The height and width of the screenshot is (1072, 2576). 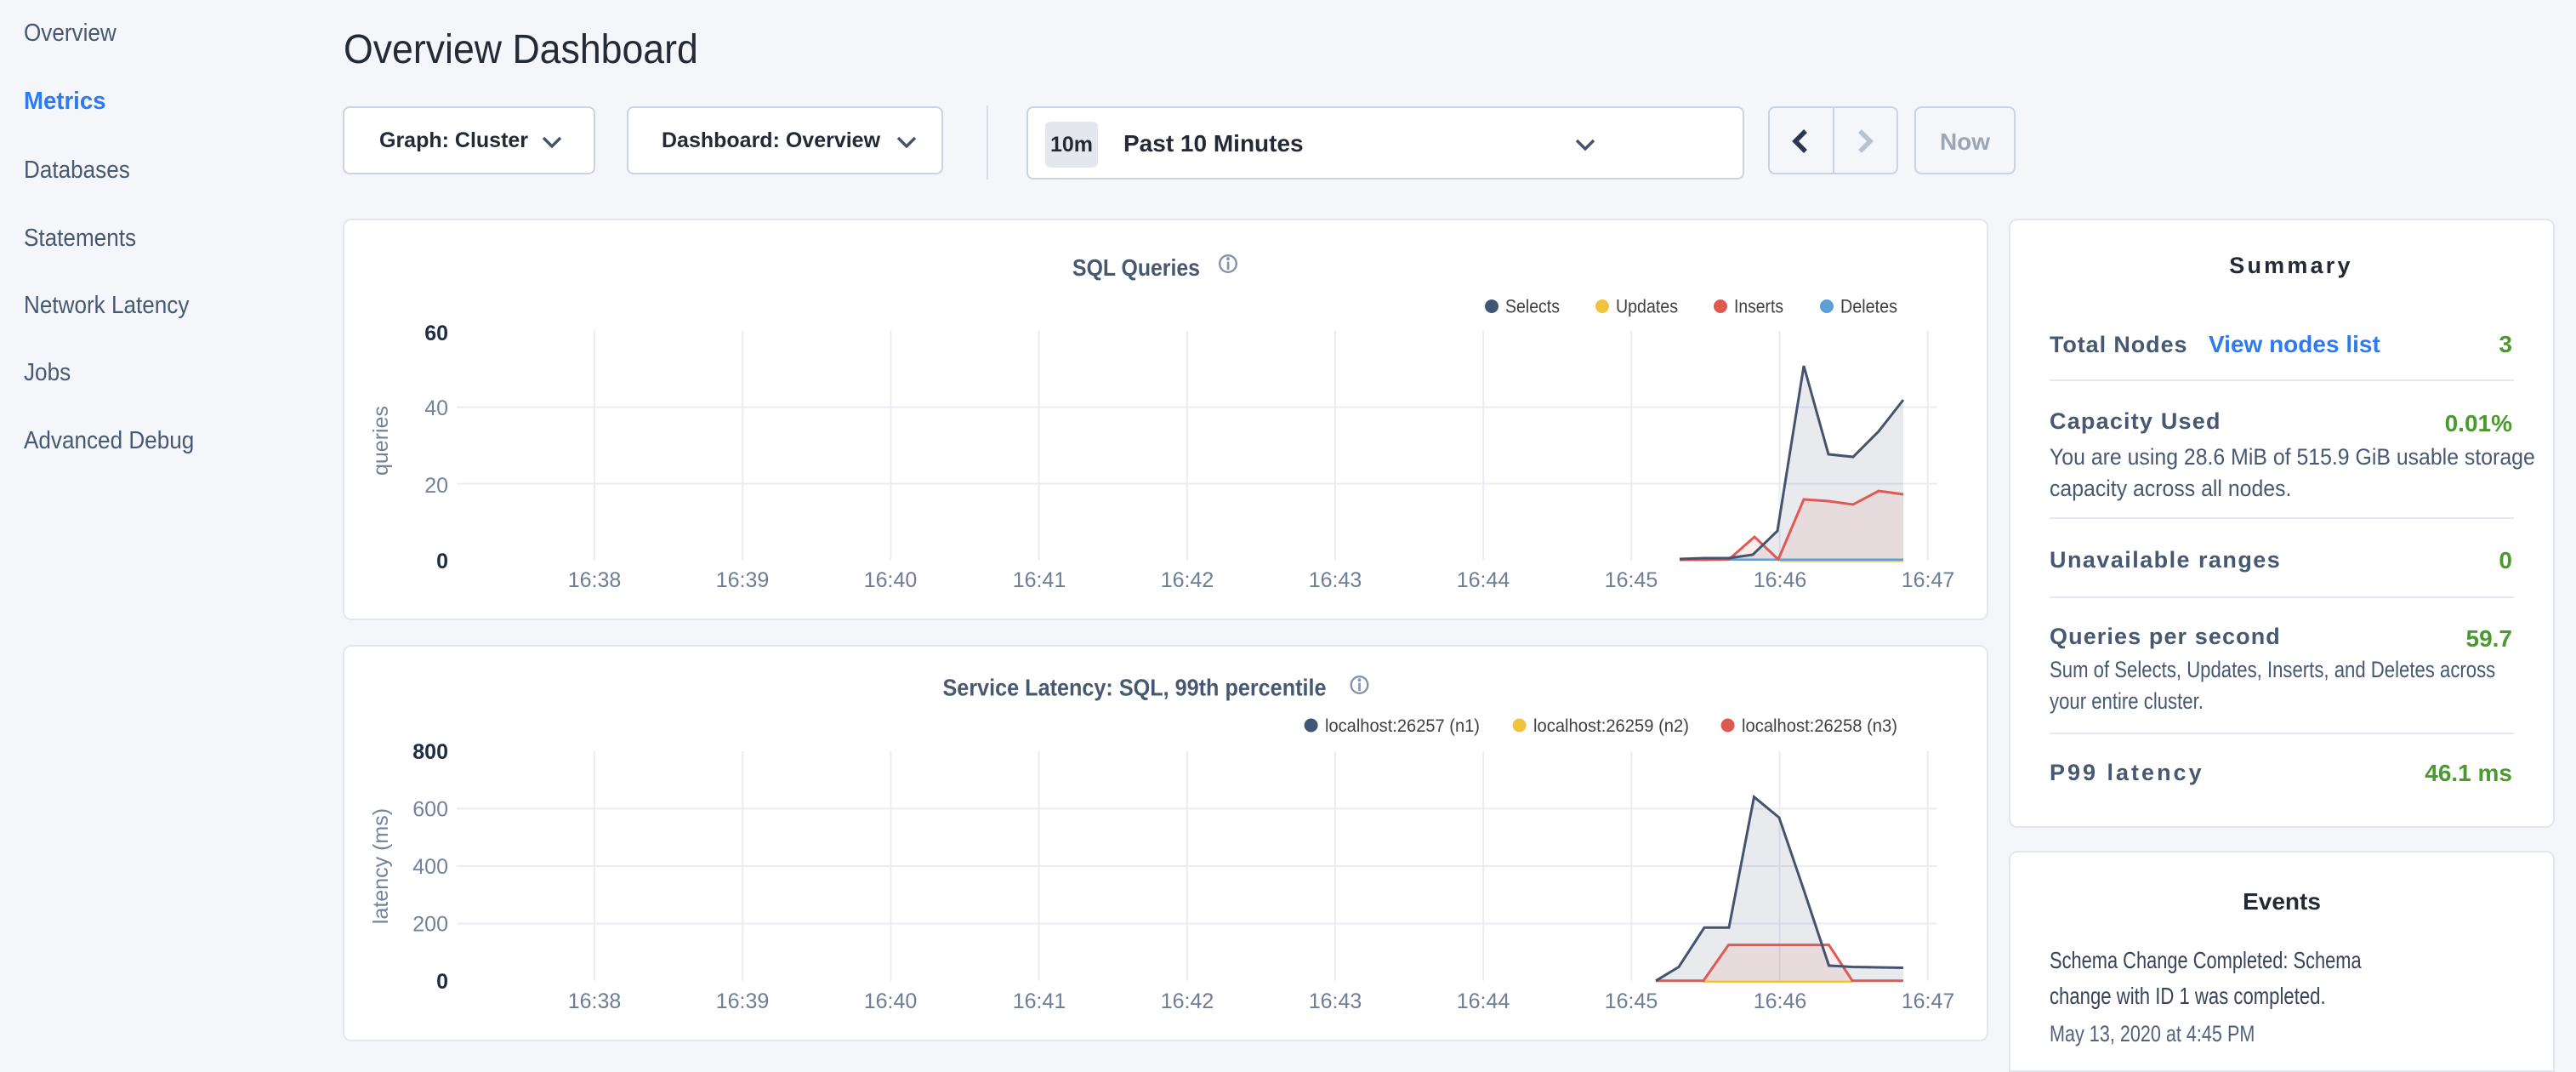 I want to click on svg-text: Inserts, so click(x=1758, y=306).